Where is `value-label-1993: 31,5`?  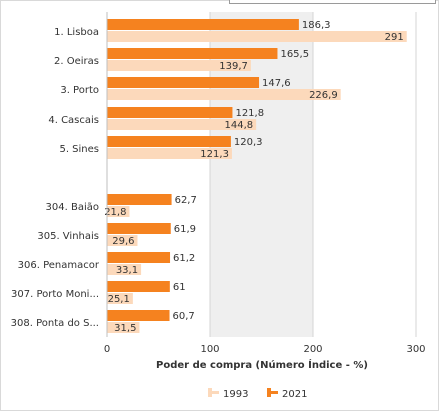
value-label-1993: 31,5 is located at coordinates (125, 328).